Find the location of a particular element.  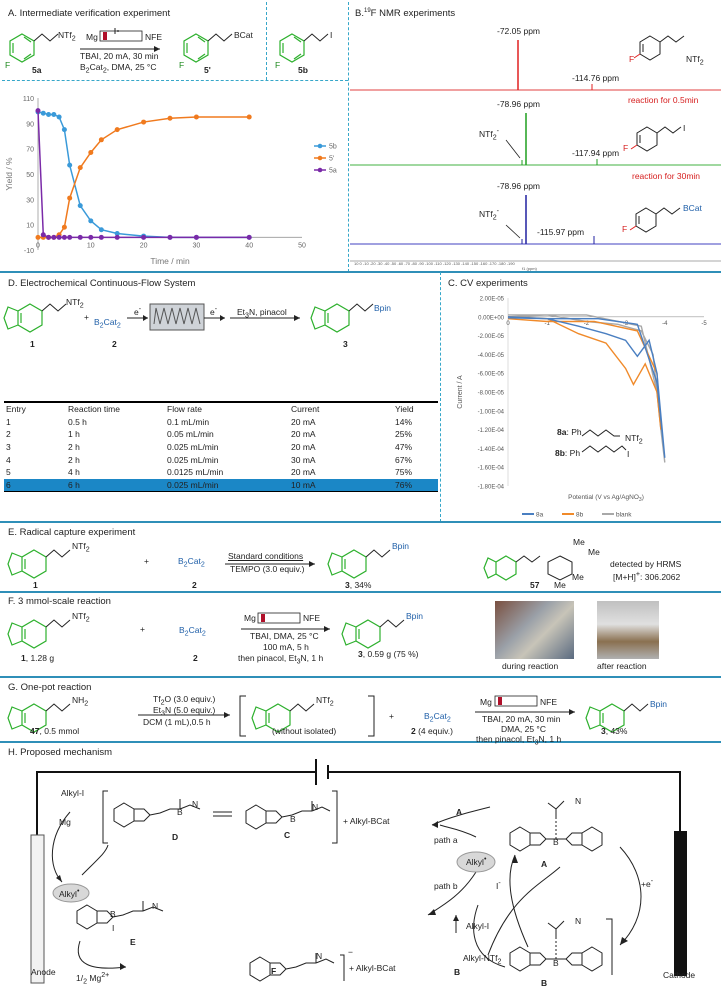

e-sm-group: NTf2 is located at coordinates (81, 547).